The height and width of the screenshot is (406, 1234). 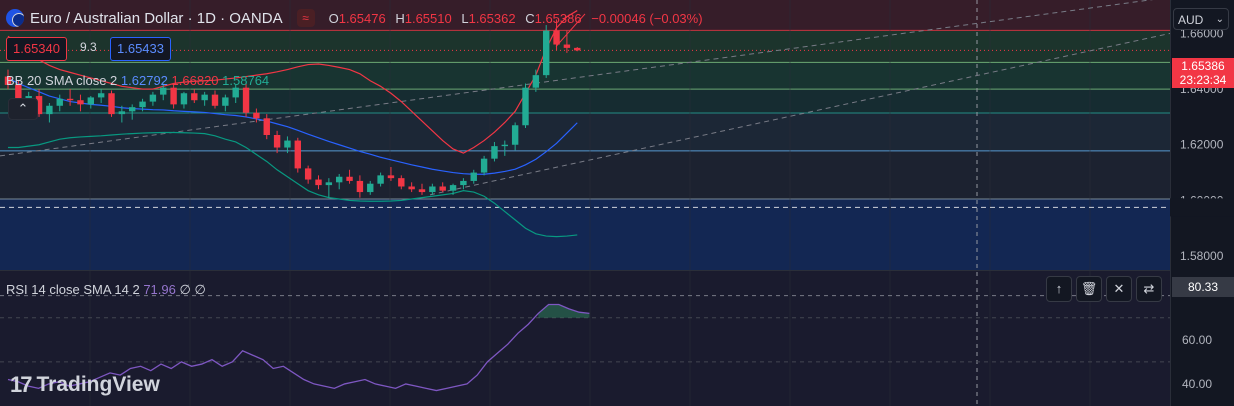 What do you see at coordinates (1202, 256) in the screenshot?
I see `price-tick-label: 1.58000` at bounding box center [1202, 256].